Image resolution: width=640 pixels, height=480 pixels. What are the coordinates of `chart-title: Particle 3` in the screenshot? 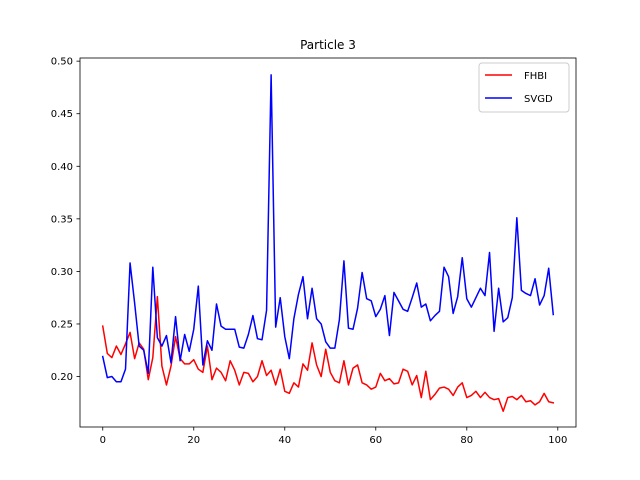 It's located at (328, 45).